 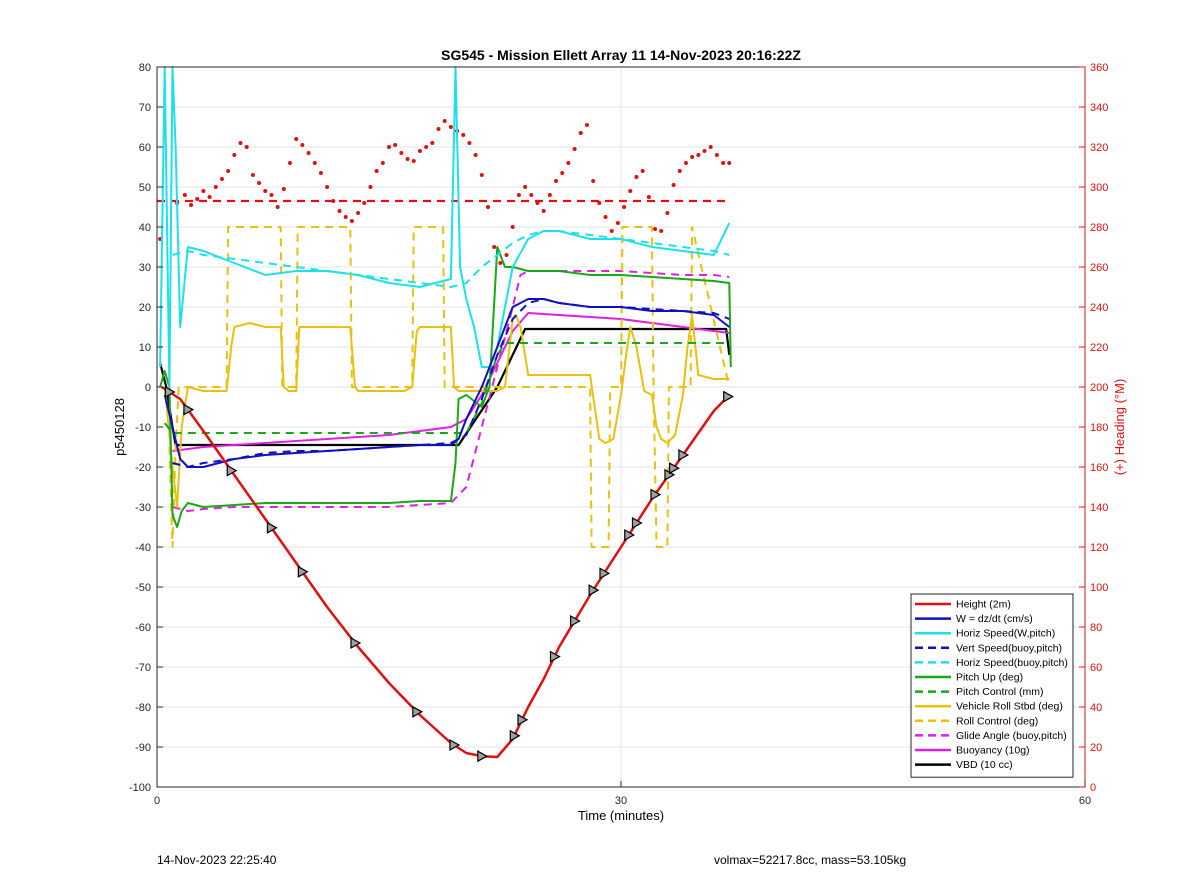 What do you see at coordinates (1009, 707) in the screenshot?
I see `legend-entry: Vehicle Roll Stbd (deg)` at bounding box center [1009, 707].